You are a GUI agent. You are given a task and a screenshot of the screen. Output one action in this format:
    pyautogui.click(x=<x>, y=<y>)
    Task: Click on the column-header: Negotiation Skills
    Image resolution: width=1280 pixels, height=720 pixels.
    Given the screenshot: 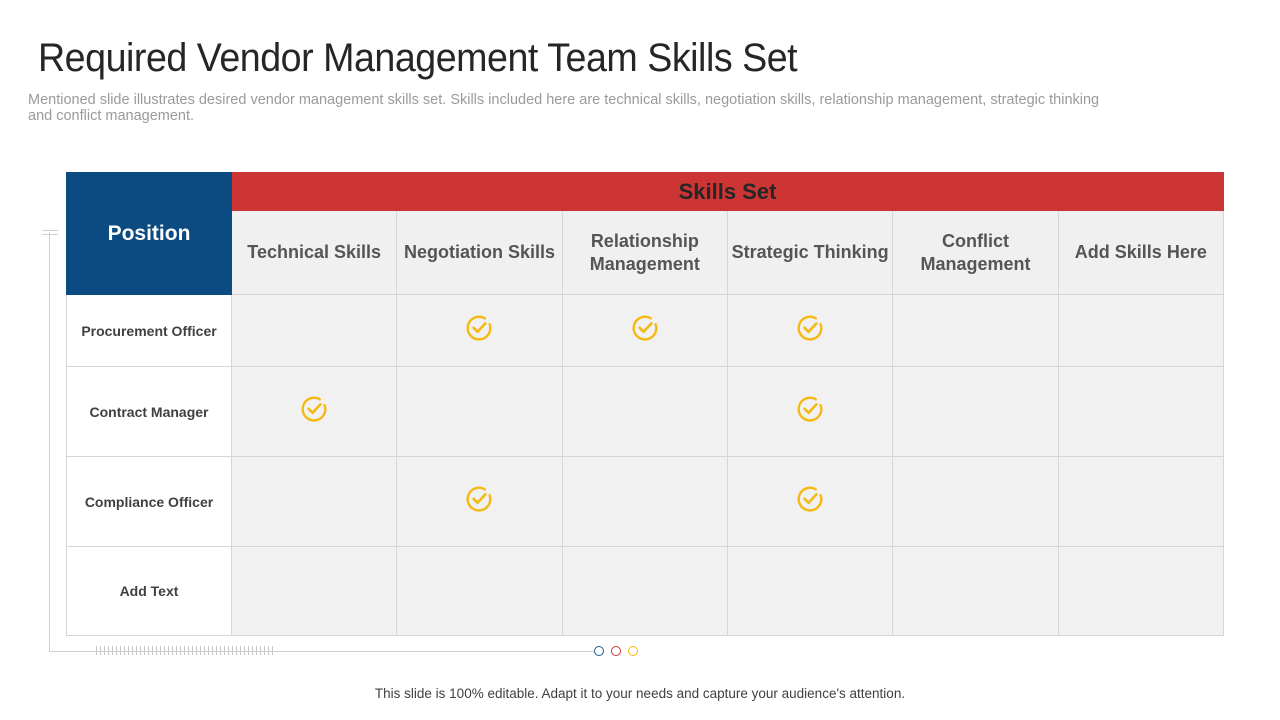 What is the action you would take?
    pyautogui.click(x=479, y=252)
    